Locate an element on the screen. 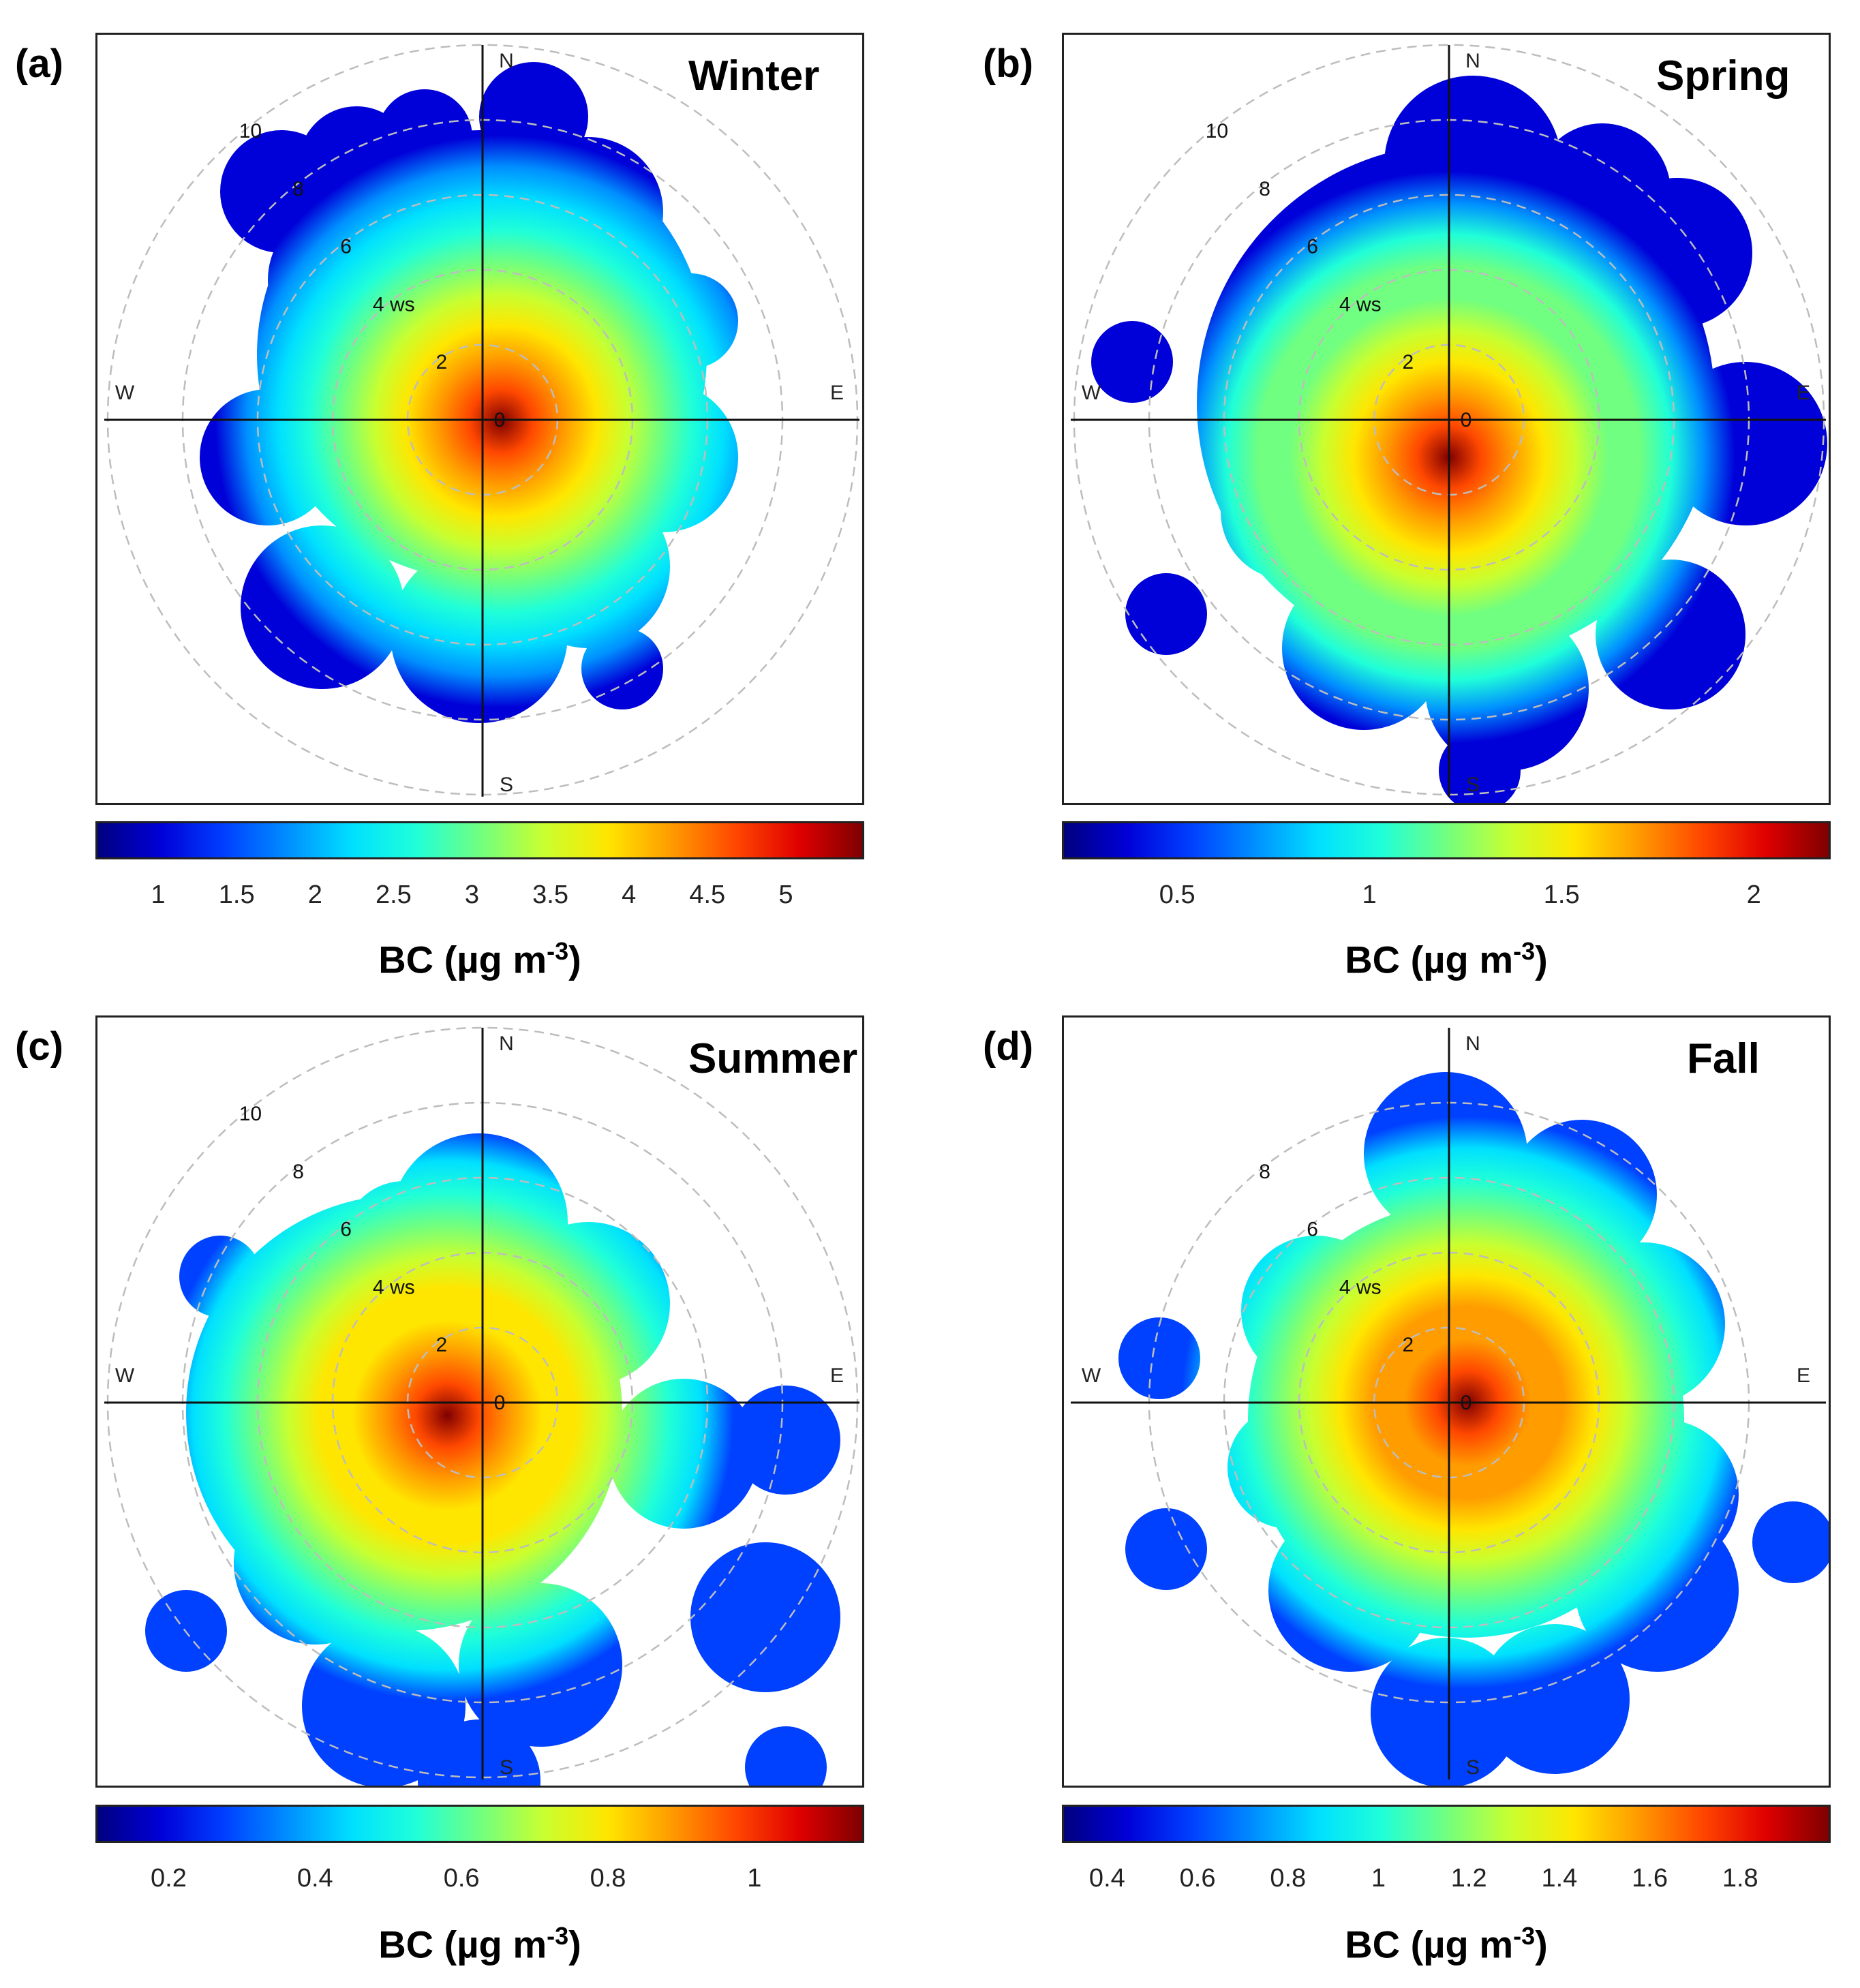 Image resolution: width=1860 pixels, height=1988 pixels. panel-label: (c) is located at coordinates (39, 1047).